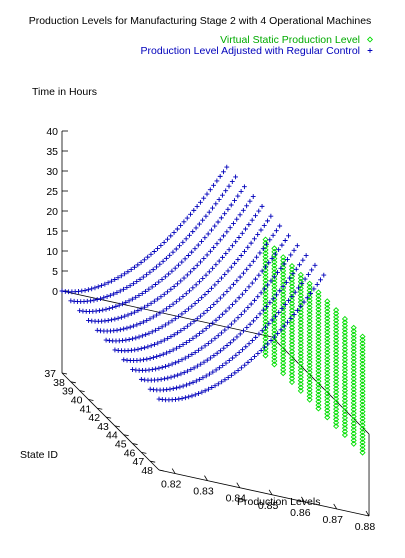  Describe the element at coordinates (171, 485) in the screenshot. I see `x-tick-label: 0.82` at that location.